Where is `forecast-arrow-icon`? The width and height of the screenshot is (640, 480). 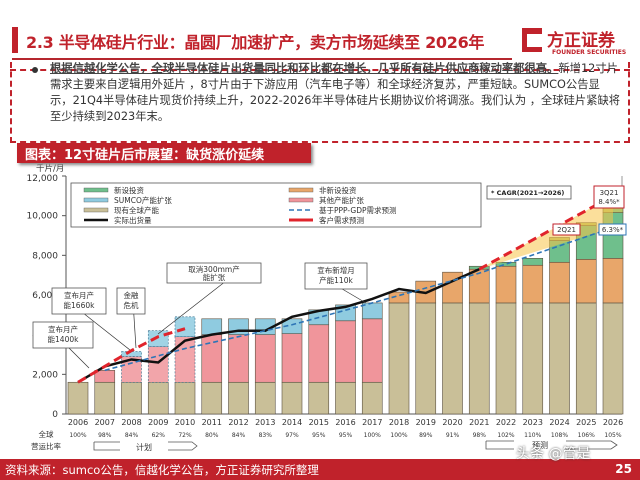 forecast-arrow-icon is located at coordinates (551, 445).